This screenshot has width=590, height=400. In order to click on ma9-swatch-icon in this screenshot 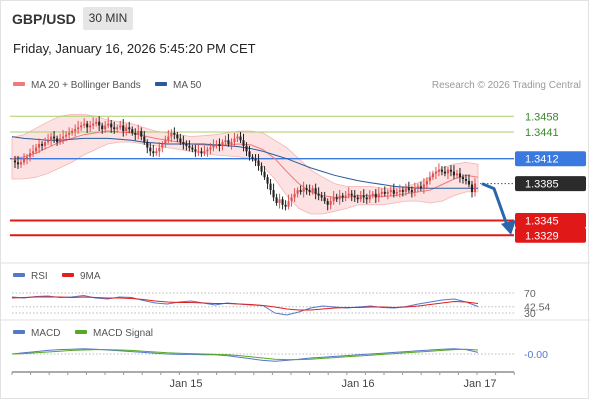, I will do `click(68, 275)`.